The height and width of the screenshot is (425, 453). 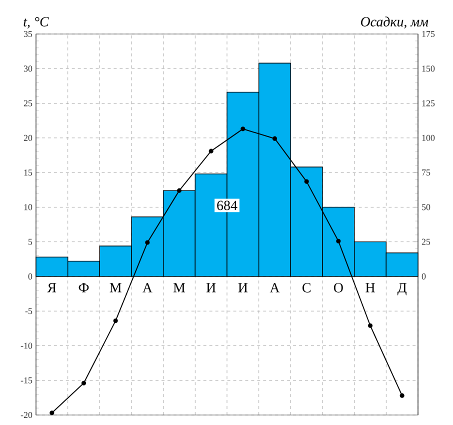 What do you see at coordinates (26, 415) in the screenshot?
I see `y-tick-label: -20` at bounding box center [26, 415].